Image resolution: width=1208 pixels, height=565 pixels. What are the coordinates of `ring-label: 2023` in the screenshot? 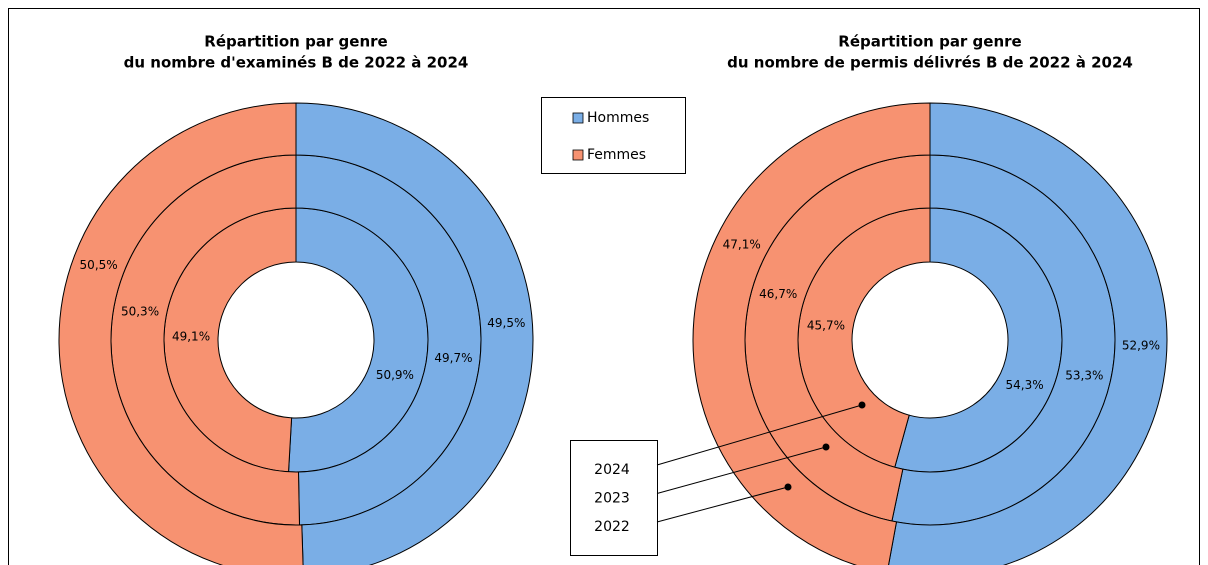 It's located at (612, 499).